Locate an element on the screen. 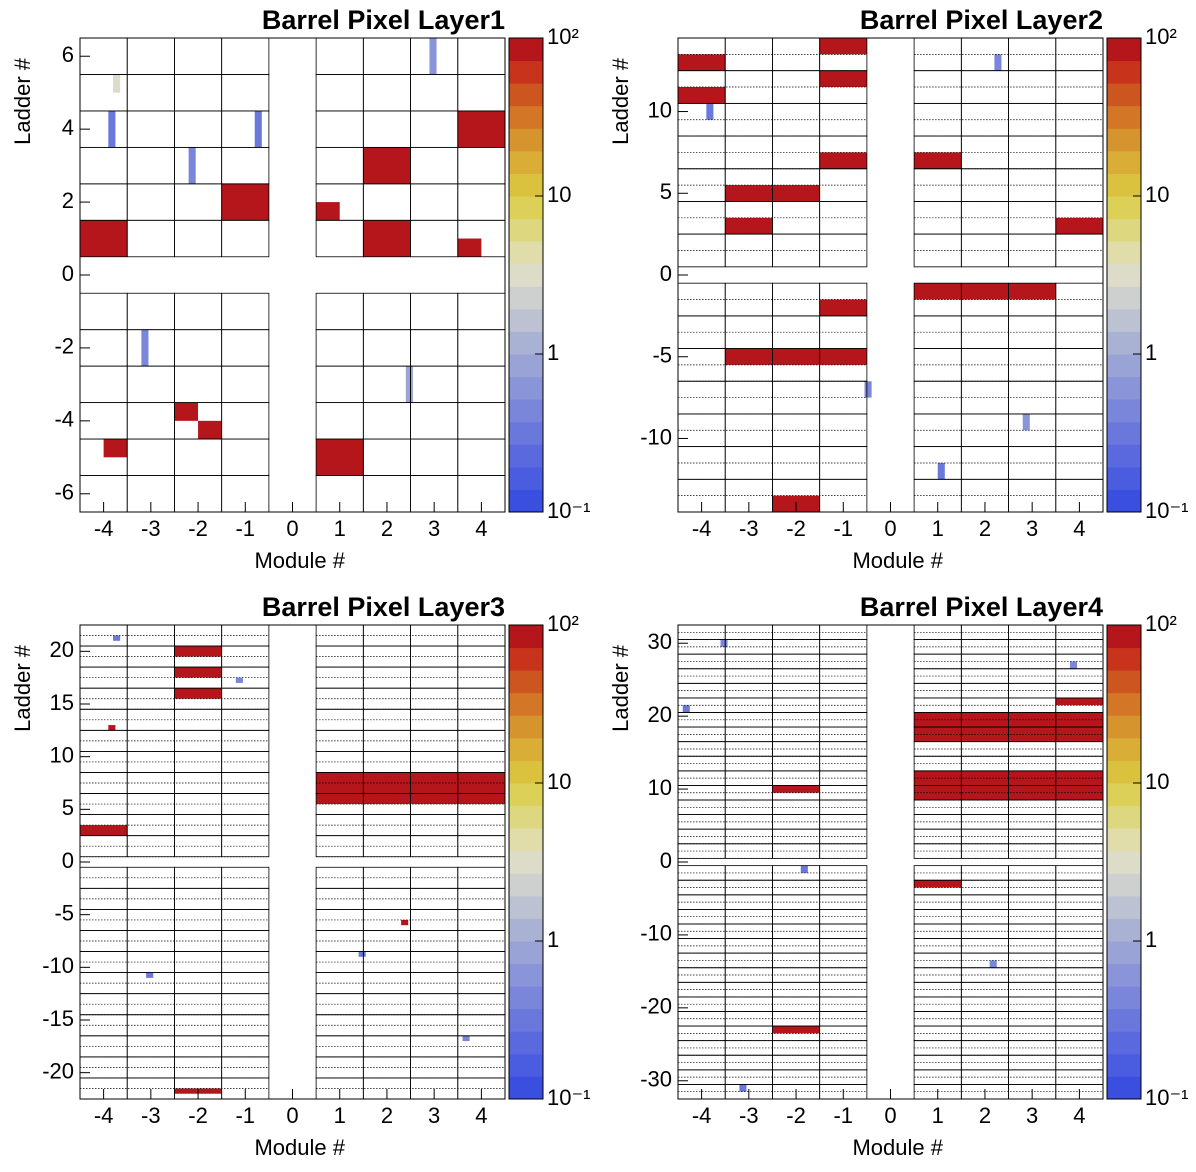 Image resolution: width=1196 pixels, height=1172 pixels. y-tick-label: 20 is located at coordinates (660, 714).